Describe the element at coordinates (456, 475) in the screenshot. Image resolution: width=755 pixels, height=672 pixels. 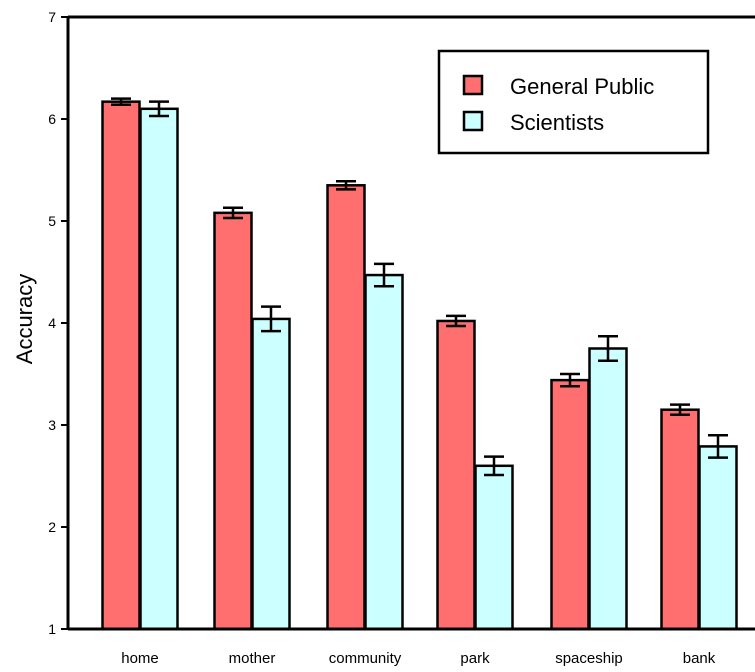
I see `bar-general-public-park` at that location.